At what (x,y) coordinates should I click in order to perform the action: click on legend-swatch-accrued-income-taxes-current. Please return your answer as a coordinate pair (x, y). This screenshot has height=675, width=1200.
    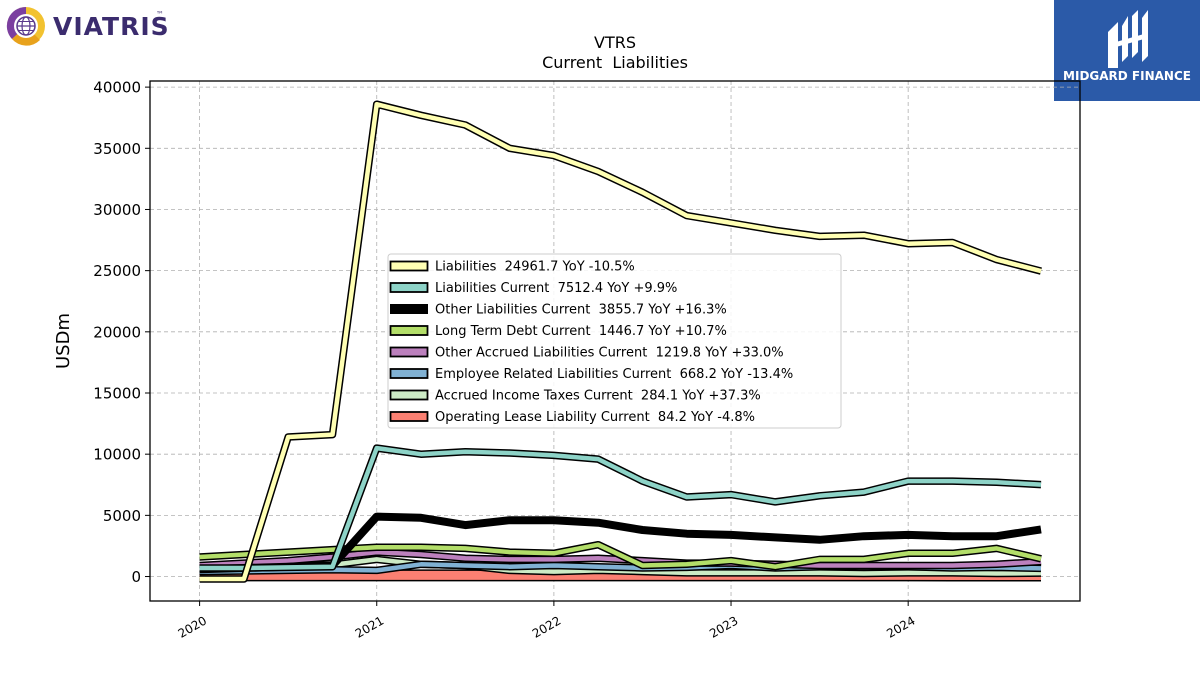
    Looking at the image, I should click on (409, 395).